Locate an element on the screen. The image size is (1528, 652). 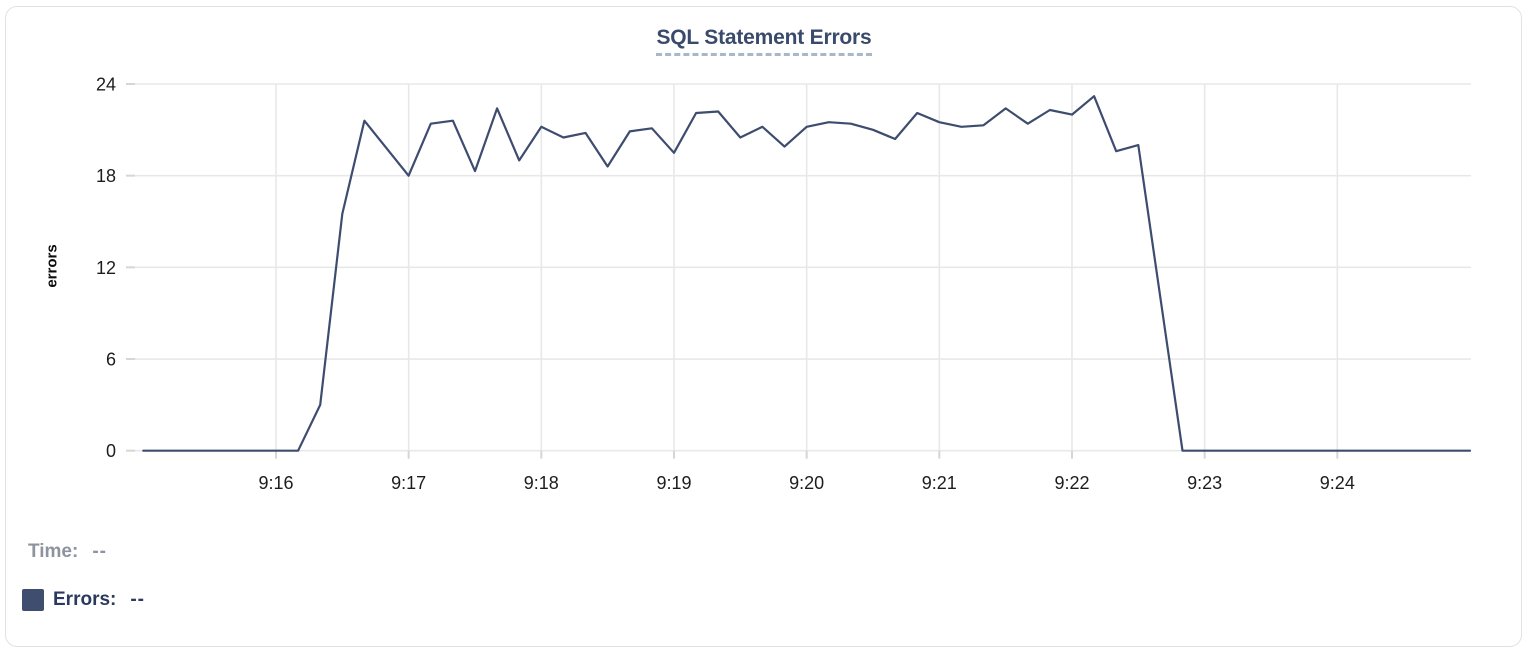
legend-item-errors: Errors: -- is located at coordinates (83, 600).